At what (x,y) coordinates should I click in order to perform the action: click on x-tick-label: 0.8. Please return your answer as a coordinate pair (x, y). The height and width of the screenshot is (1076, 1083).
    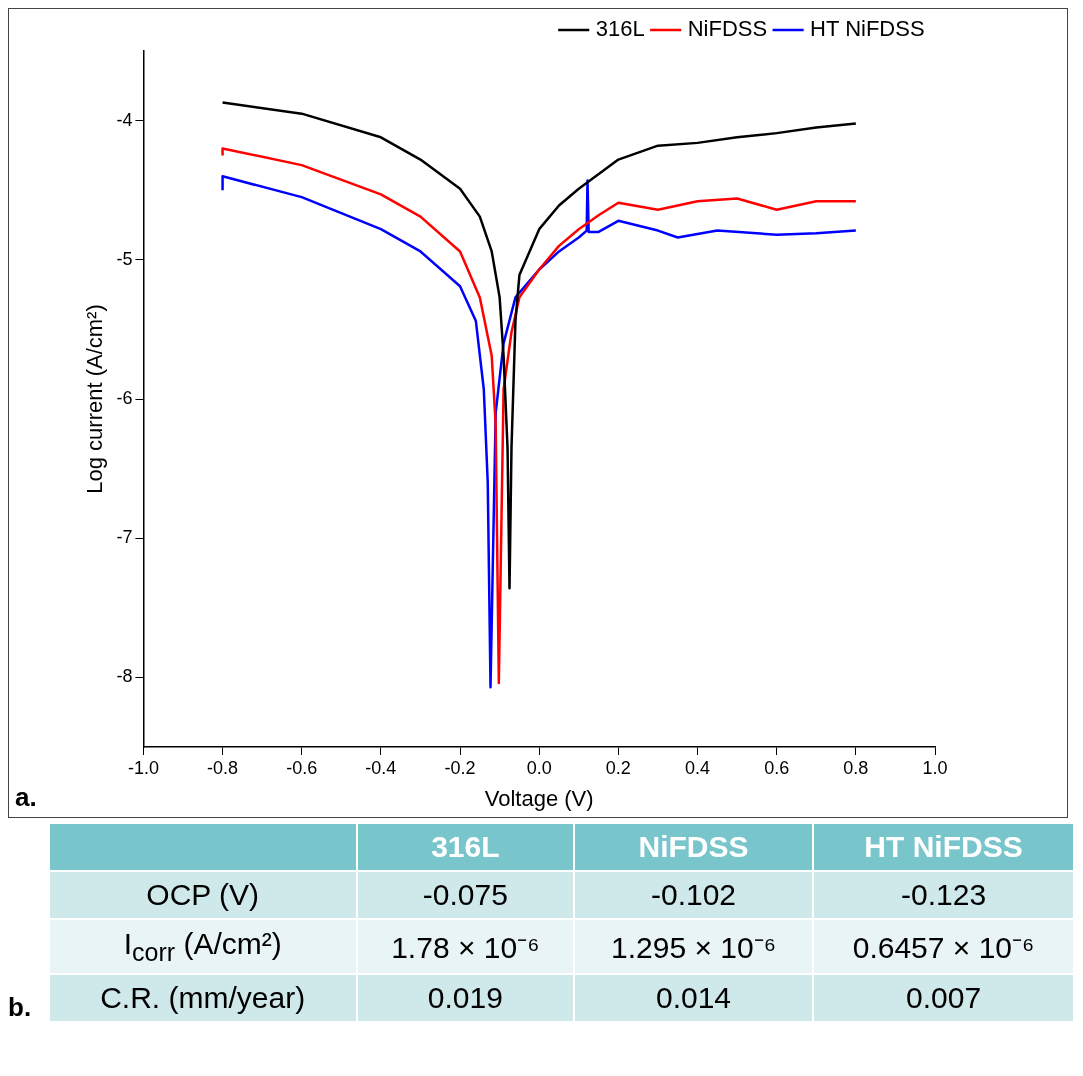
    Looking at the image, I should click on (856, 767).